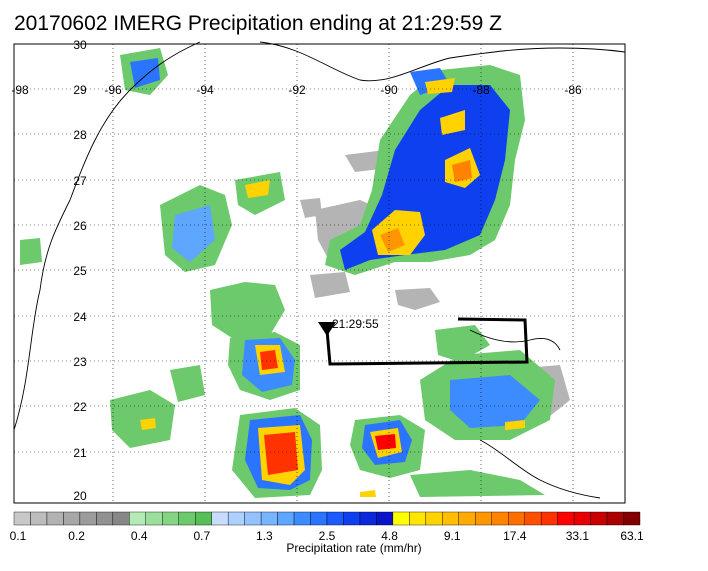 This screenshot has height=571, width=708. Describe the element at coordinates (113, 90) in the screenshot. I see `lon-label: -96` at that location.